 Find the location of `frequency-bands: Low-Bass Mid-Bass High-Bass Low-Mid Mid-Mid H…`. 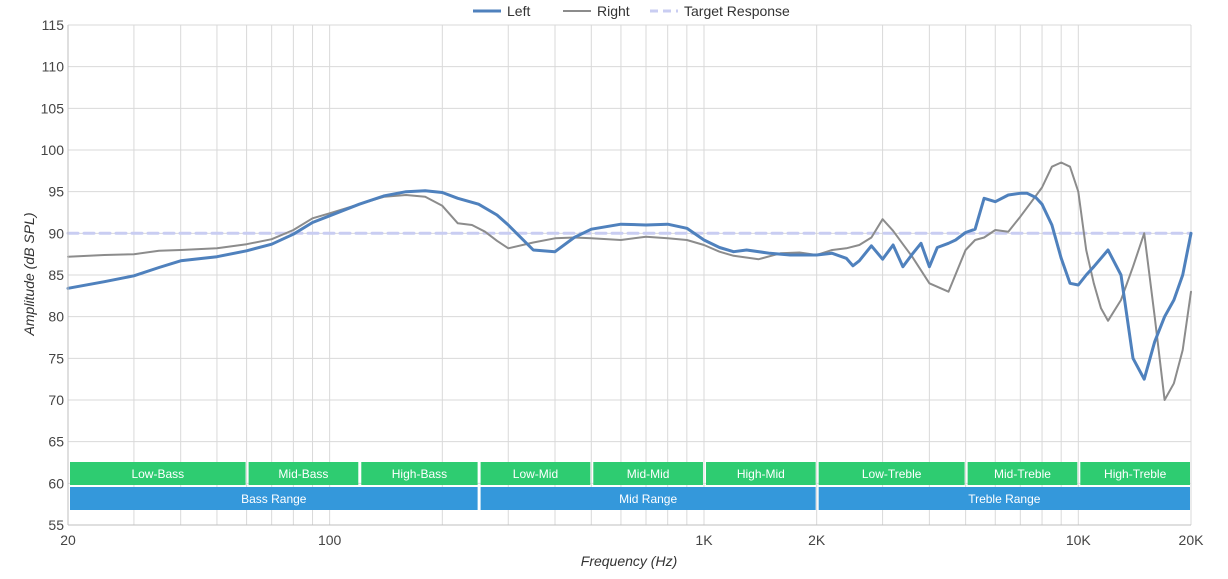

frequency-bands: Low-Bass Mid-Bass High-Bass Low-Mid Mid-Mid H… is located at coordinates (630, 486).